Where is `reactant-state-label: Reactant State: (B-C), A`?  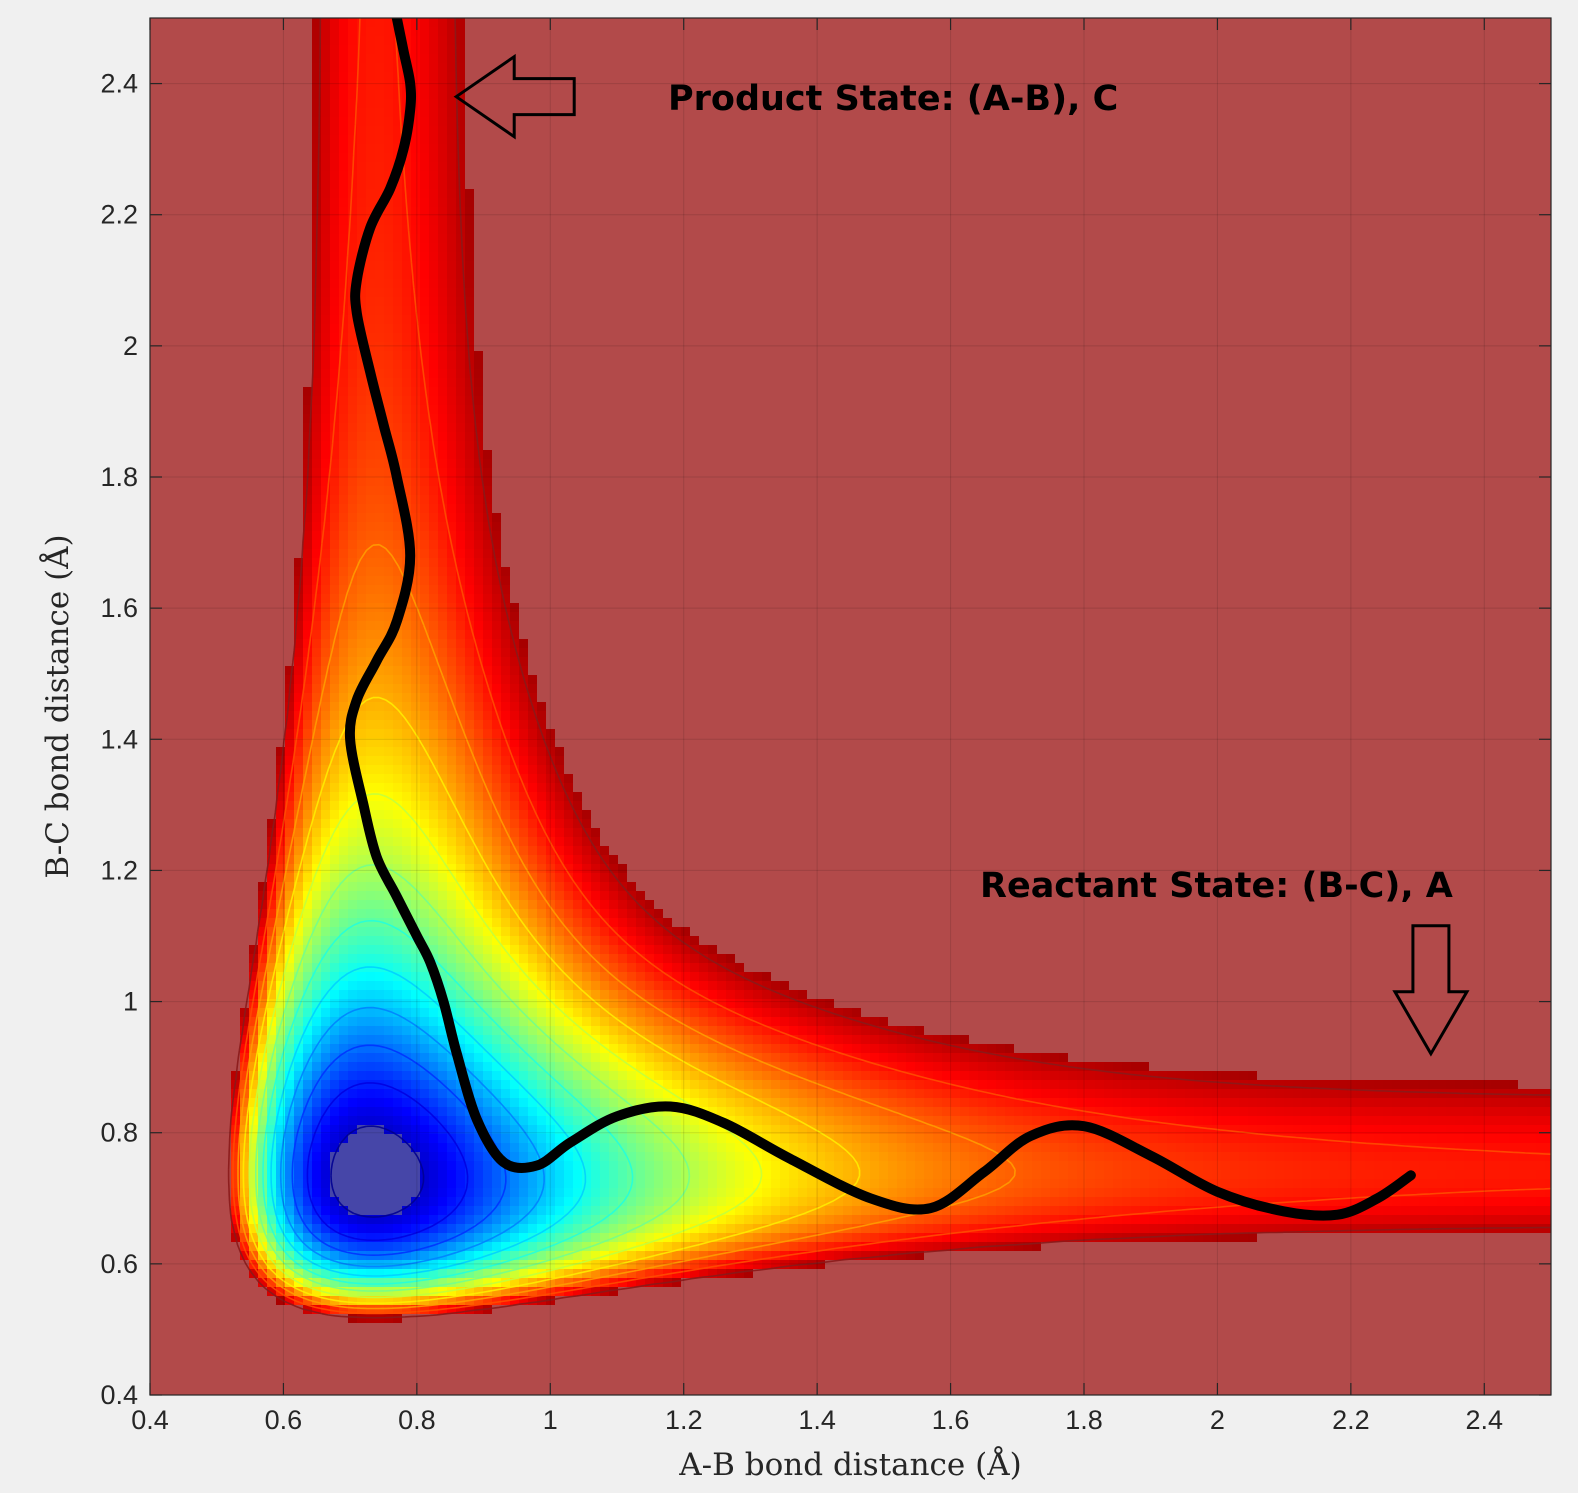 reactant-state-label: Reactant State: (B-C), A is located at coordinates (1216, 886).